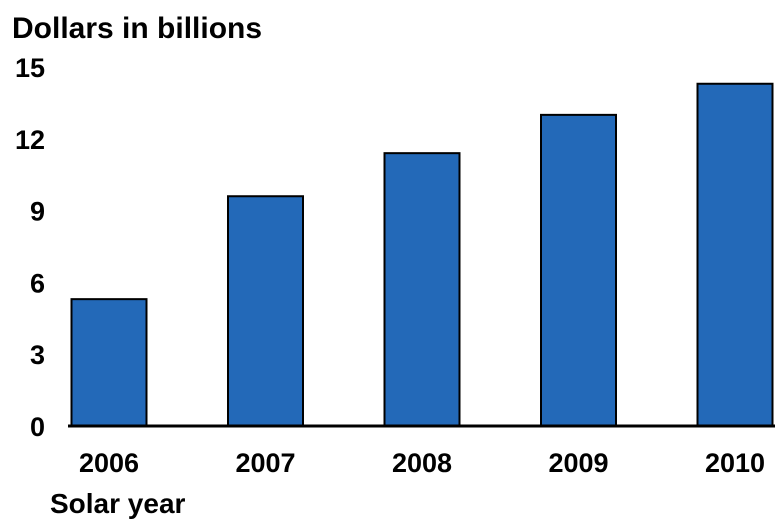  What do you see at coordinates (735, 463) in the screenshot?
I see `x-tick-label: 2010` at bounding box center [735, 463].